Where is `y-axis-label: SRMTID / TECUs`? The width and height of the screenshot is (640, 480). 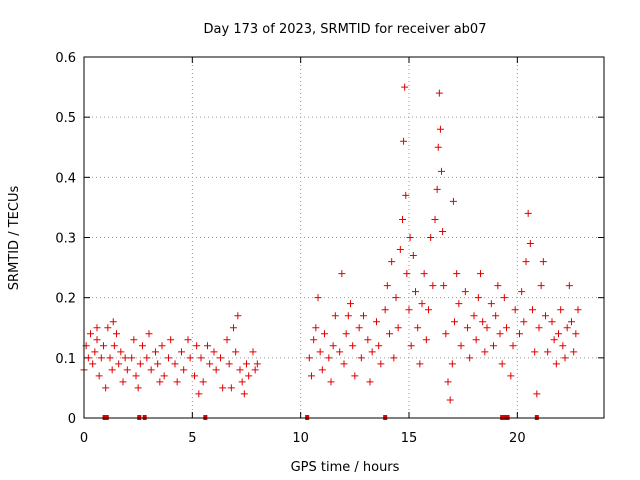 y-axis-label: SRMTID / TECUs is located at coordinates (14, 238).